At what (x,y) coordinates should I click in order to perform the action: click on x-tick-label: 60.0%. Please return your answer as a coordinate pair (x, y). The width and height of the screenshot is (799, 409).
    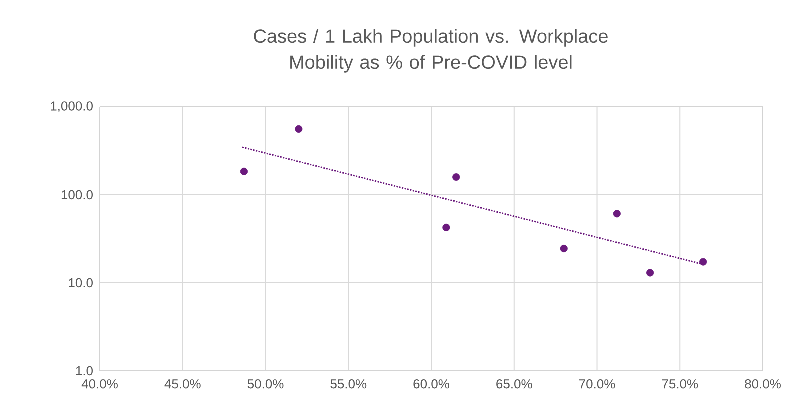
    Looking at the image, I should click on (432, 384).